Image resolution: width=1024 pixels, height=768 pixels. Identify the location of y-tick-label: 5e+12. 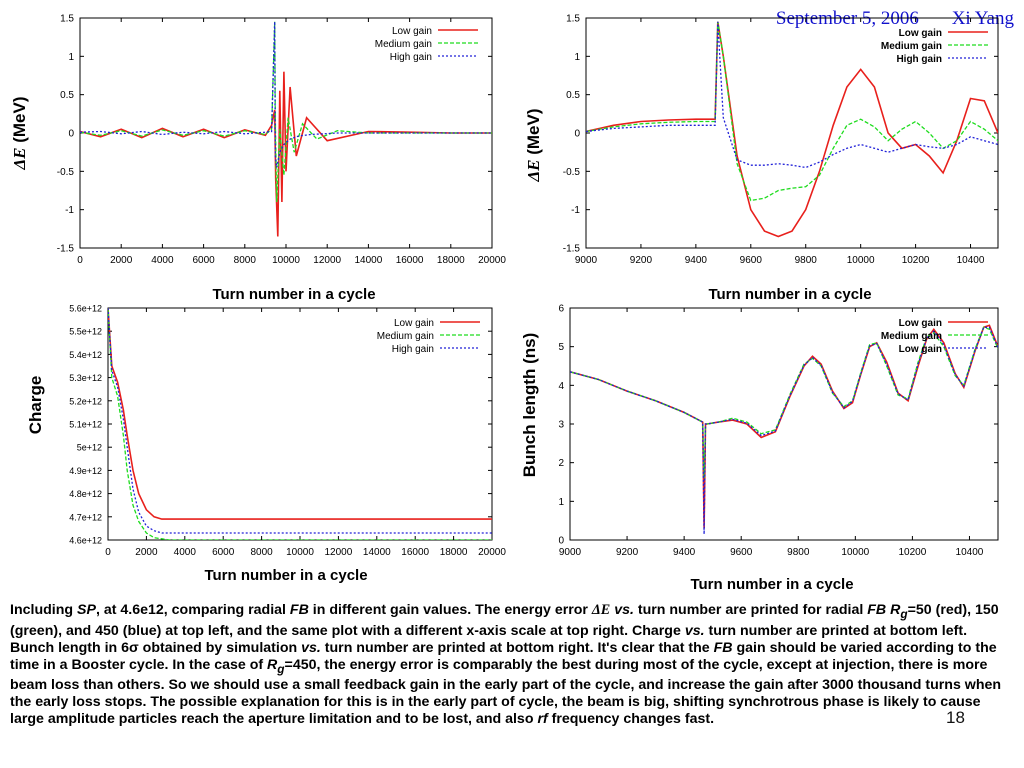
(89, 448).